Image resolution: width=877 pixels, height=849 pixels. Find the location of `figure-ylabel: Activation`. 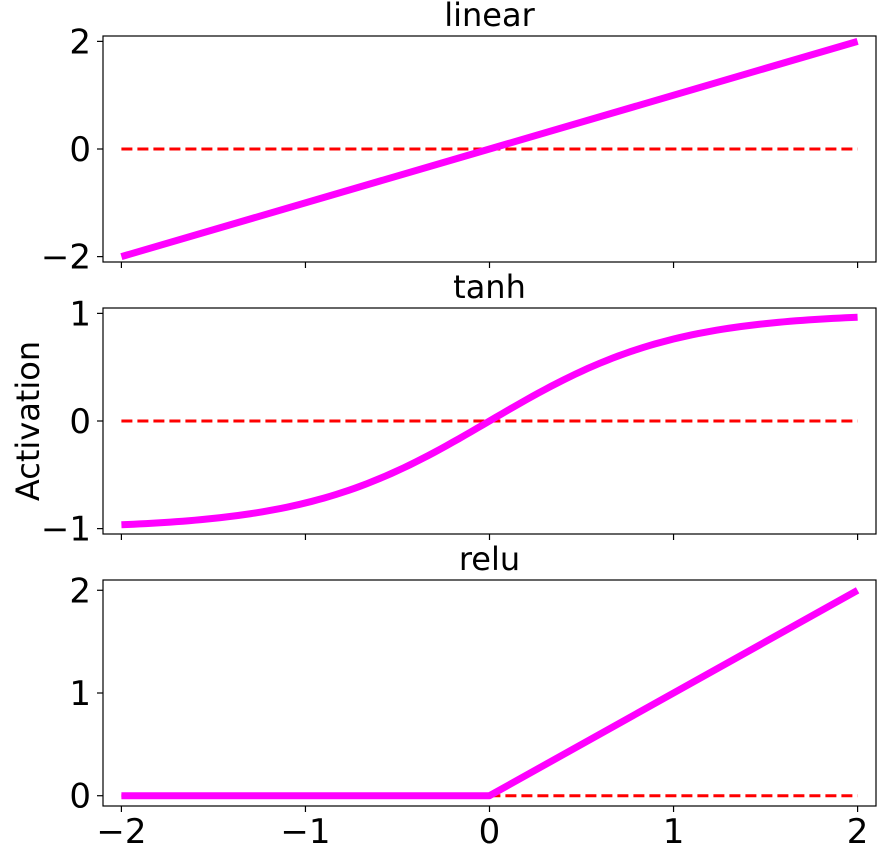

figure-ylabel: Activation is located at coordinates (28, 421).